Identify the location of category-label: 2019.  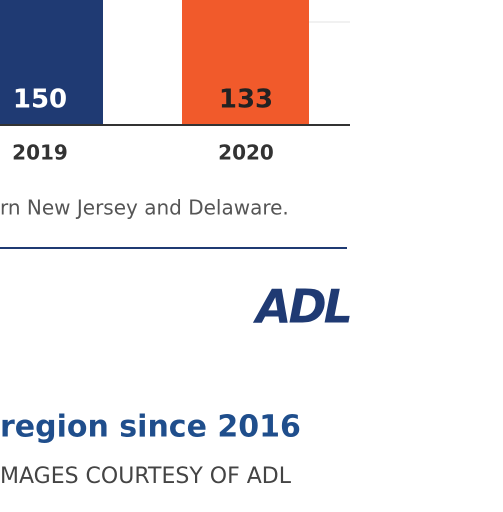
(40, 153).